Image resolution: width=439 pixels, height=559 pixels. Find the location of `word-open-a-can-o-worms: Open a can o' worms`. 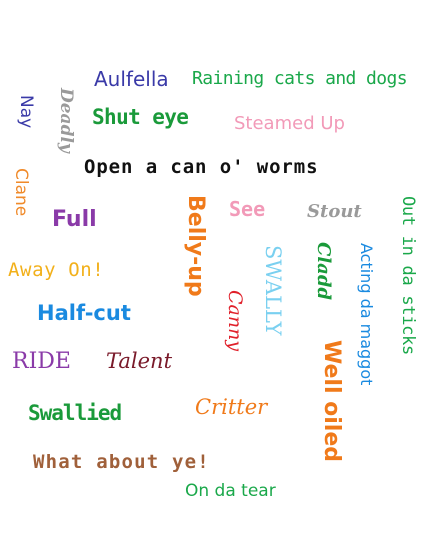

word-open-a-can-o-worms: Open a can o' worms is located at coordinates (201, 167).